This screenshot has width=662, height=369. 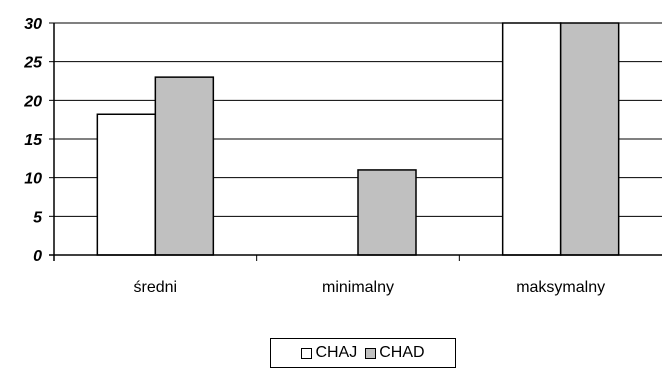 I want to click on legend-swatch-chaj, so click(x=307, y=353).